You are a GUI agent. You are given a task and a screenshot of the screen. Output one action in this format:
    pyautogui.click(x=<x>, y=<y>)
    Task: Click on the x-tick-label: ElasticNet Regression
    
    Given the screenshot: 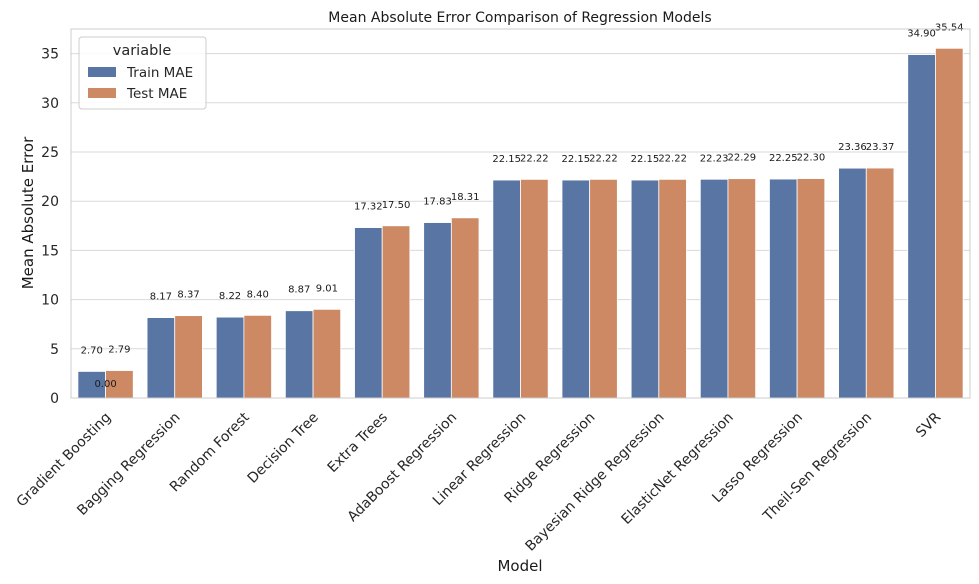 What is the action you would take?
    pyautogui.click(x=677, y=469)
    